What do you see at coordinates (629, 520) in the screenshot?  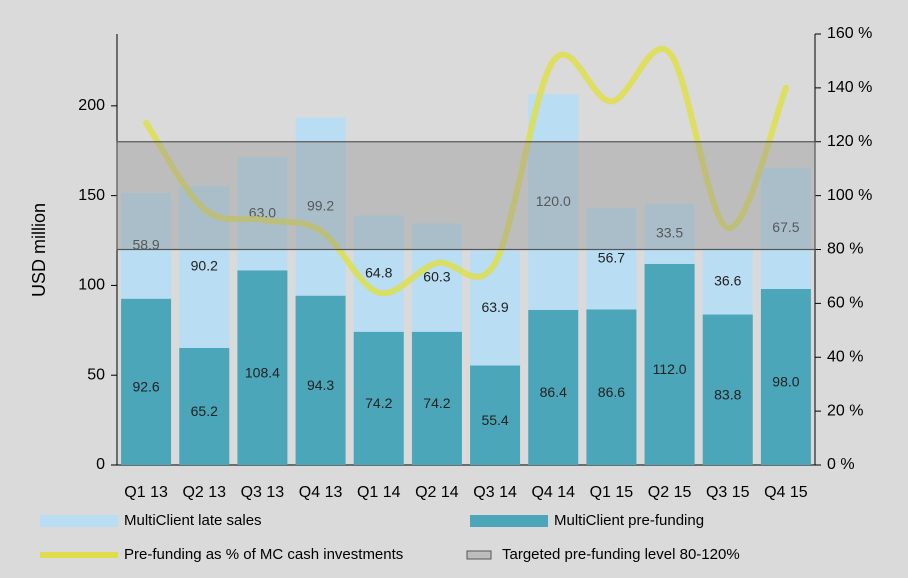 I see `legend-label: MultiClient pre-funding` at bounding box center [629, 520].